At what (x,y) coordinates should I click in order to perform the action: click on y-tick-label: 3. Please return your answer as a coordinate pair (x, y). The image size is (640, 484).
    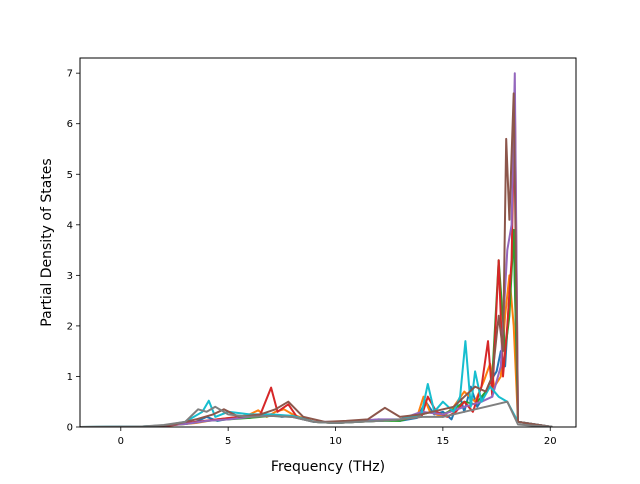
    Looking at the image, I should click on (70, 276).